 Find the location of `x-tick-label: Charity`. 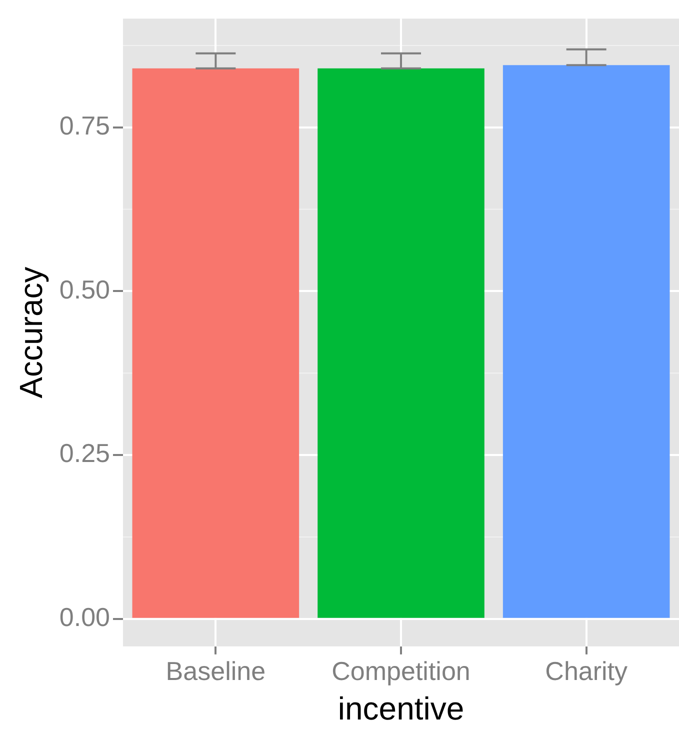

x-tick-label: Charity is located at coordinates (586, 671).